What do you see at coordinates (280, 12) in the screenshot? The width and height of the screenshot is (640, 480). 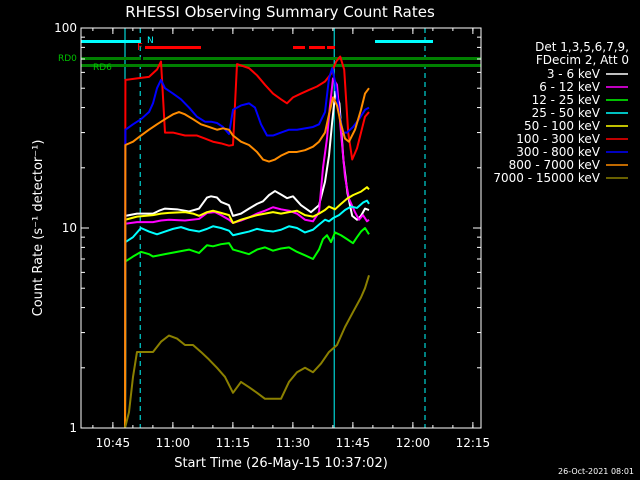 I see `chart-title: RHESSI Observing Summary Count Rates` at bounding box center [280, 12].